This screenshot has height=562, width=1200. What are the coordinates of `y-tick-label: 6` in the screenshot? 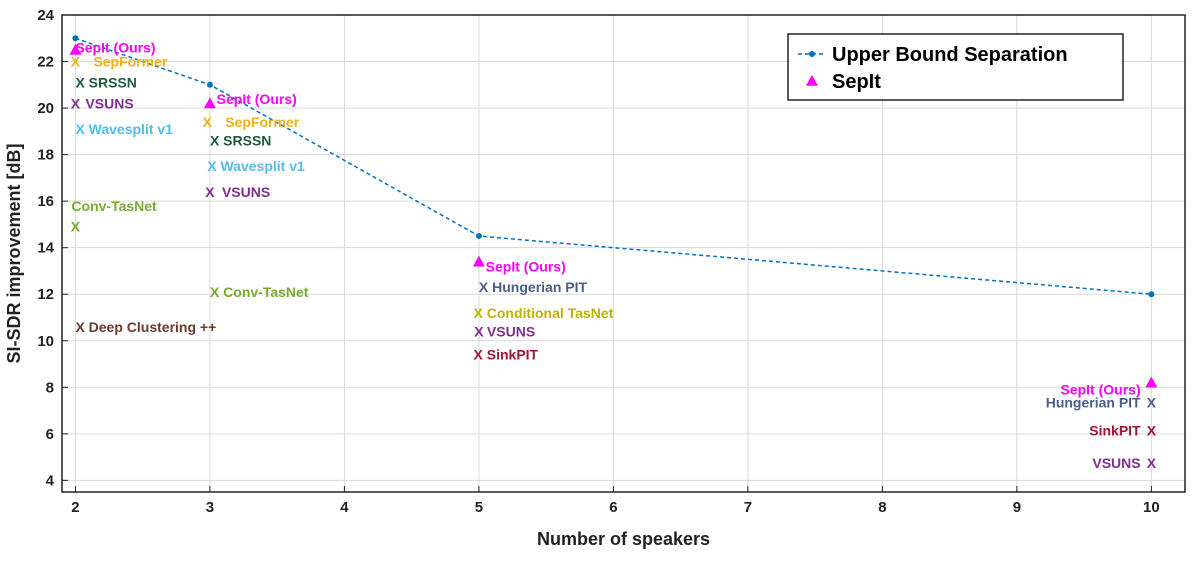 It's located at (50, 434).